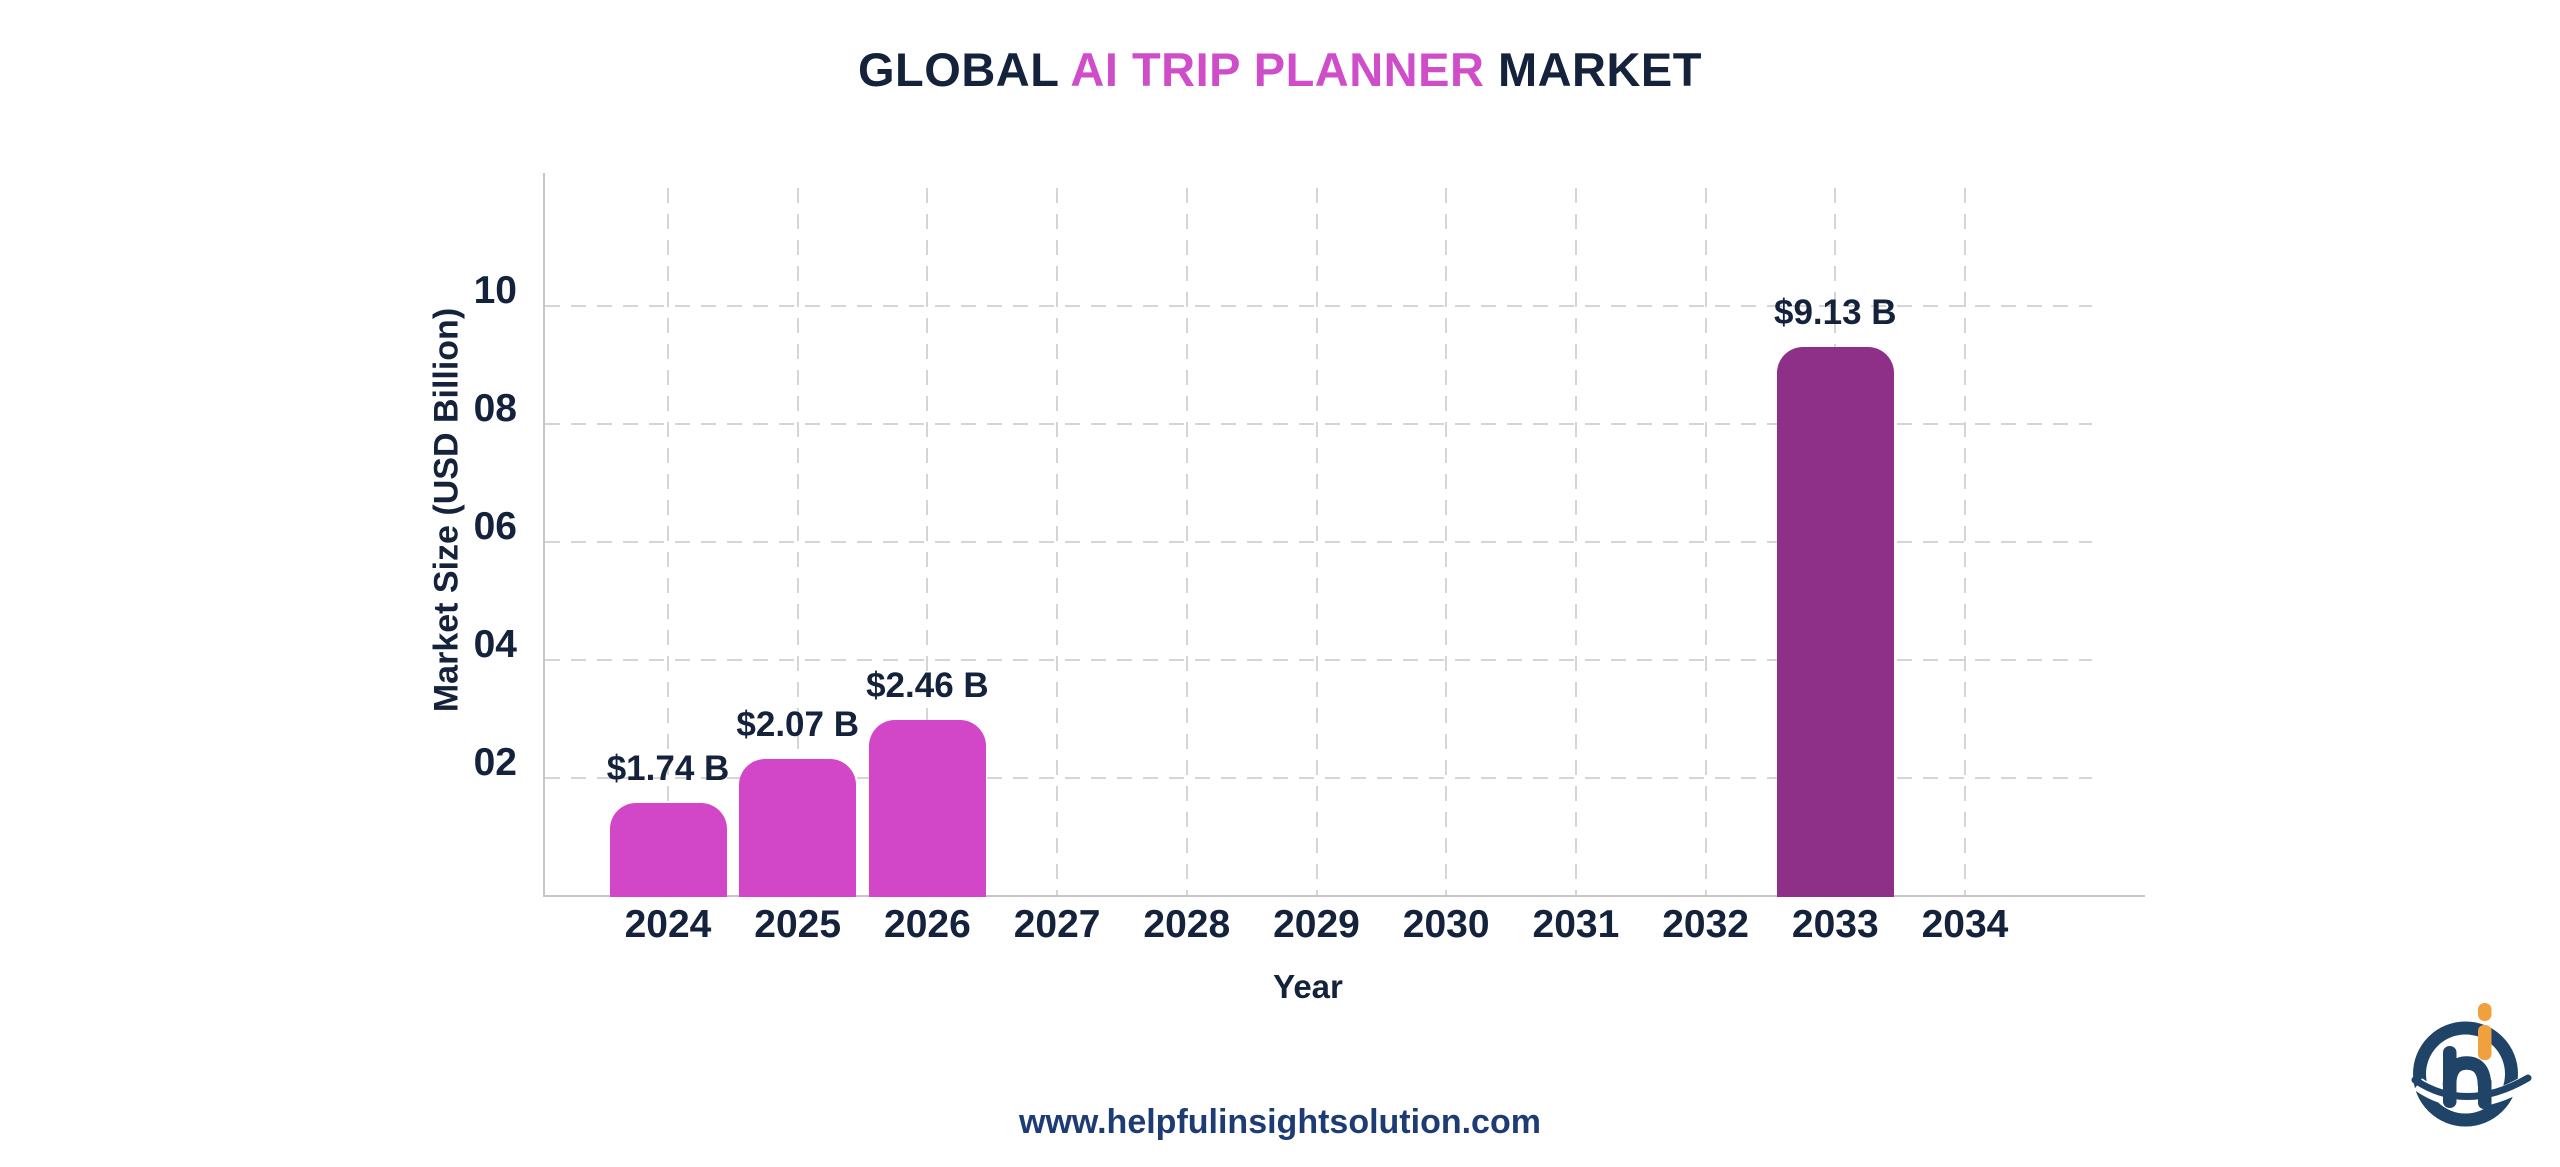 Image resolution: width=2560 pixels, height=1167 pixels. What do you see at coordinates (1835, 924) in the screenshot?
I see `x-tick-label-2033: 2033` at bounding box center [1835, 924].